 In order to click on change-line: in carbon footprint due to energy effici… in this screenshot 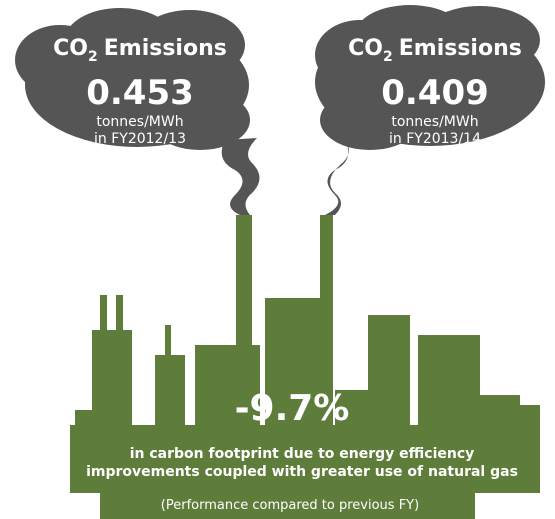, I will do `click(302, 454)`.